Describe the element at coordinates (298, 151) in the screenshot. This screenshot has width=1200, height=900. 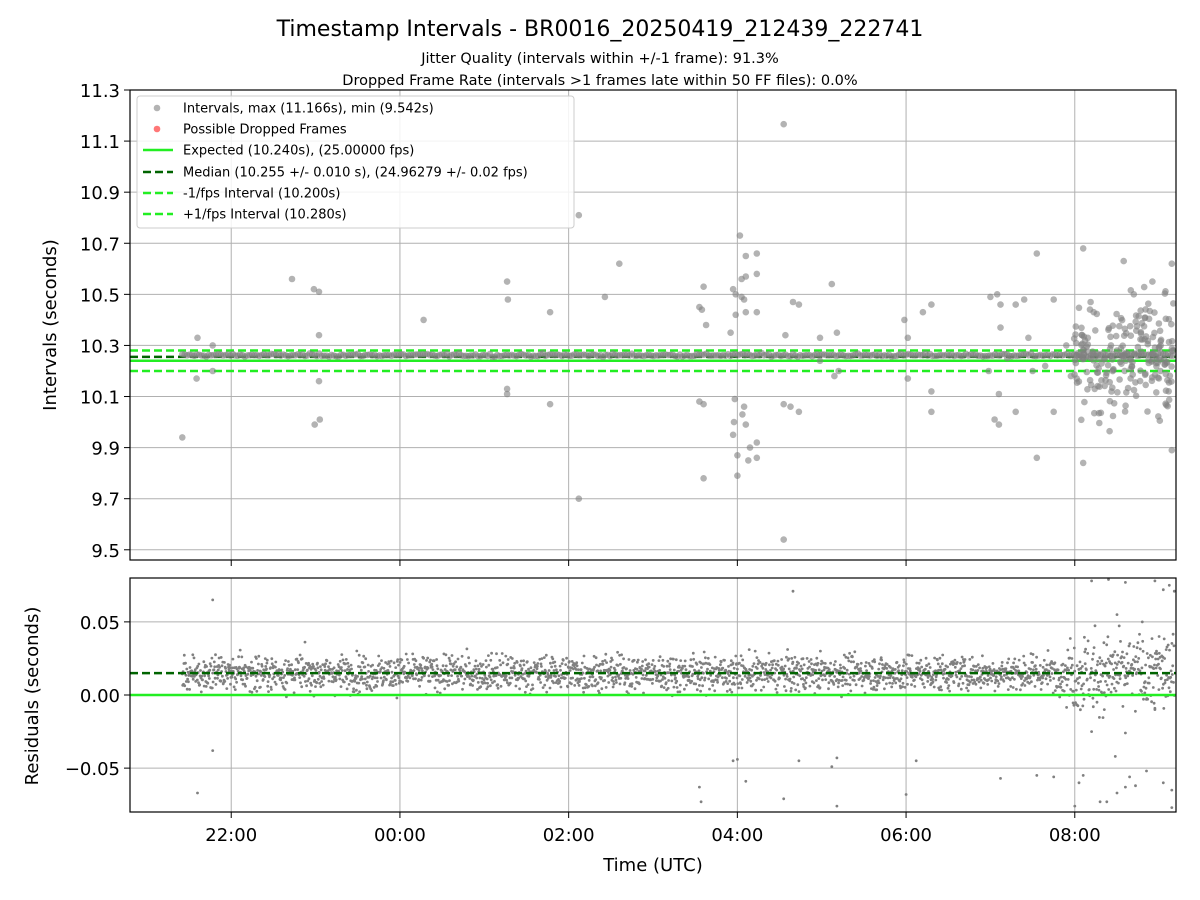
I see `legend-label-expected: Expected (10.240s), (25.00000 fps)` at that location.